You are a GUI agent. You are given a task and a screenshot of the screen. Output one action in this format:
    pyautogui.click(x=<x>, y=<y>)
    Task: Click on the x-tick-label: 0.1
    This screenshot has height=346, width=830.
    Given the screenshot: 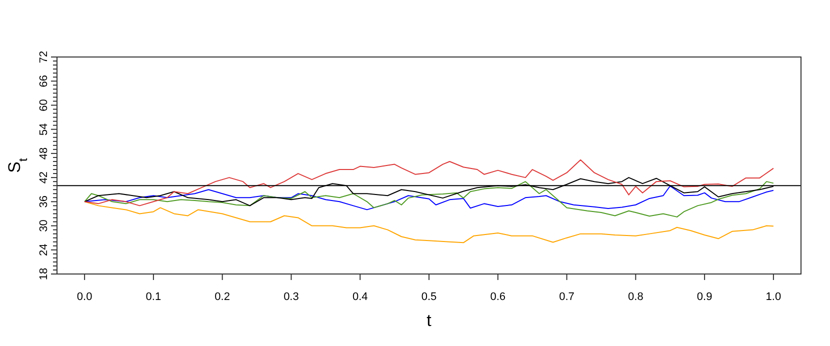 What is the action you would take?
    pyautogui.click(x=154, y=297)
    